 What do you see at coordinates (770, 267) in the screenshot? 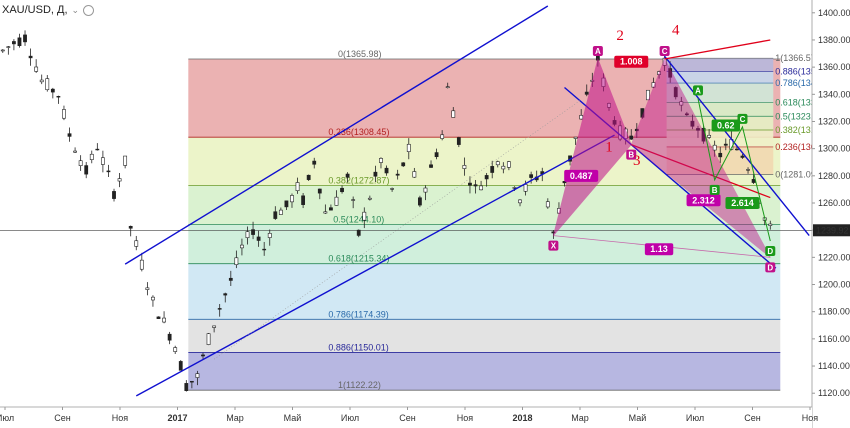
I see `pattern-point` at bounding box center [770, 267].